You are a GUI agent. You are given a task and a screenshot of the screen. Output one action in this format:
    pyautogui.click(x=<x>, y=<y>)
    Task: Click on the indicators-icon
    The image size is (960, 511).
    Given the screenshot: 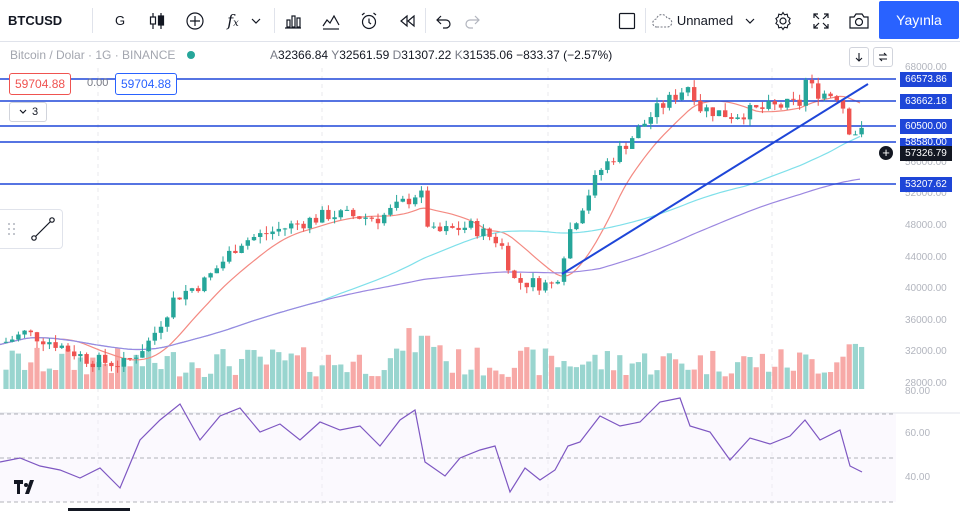 What is the action you would take?
    pyautogui.click(x=331, y=22)
    